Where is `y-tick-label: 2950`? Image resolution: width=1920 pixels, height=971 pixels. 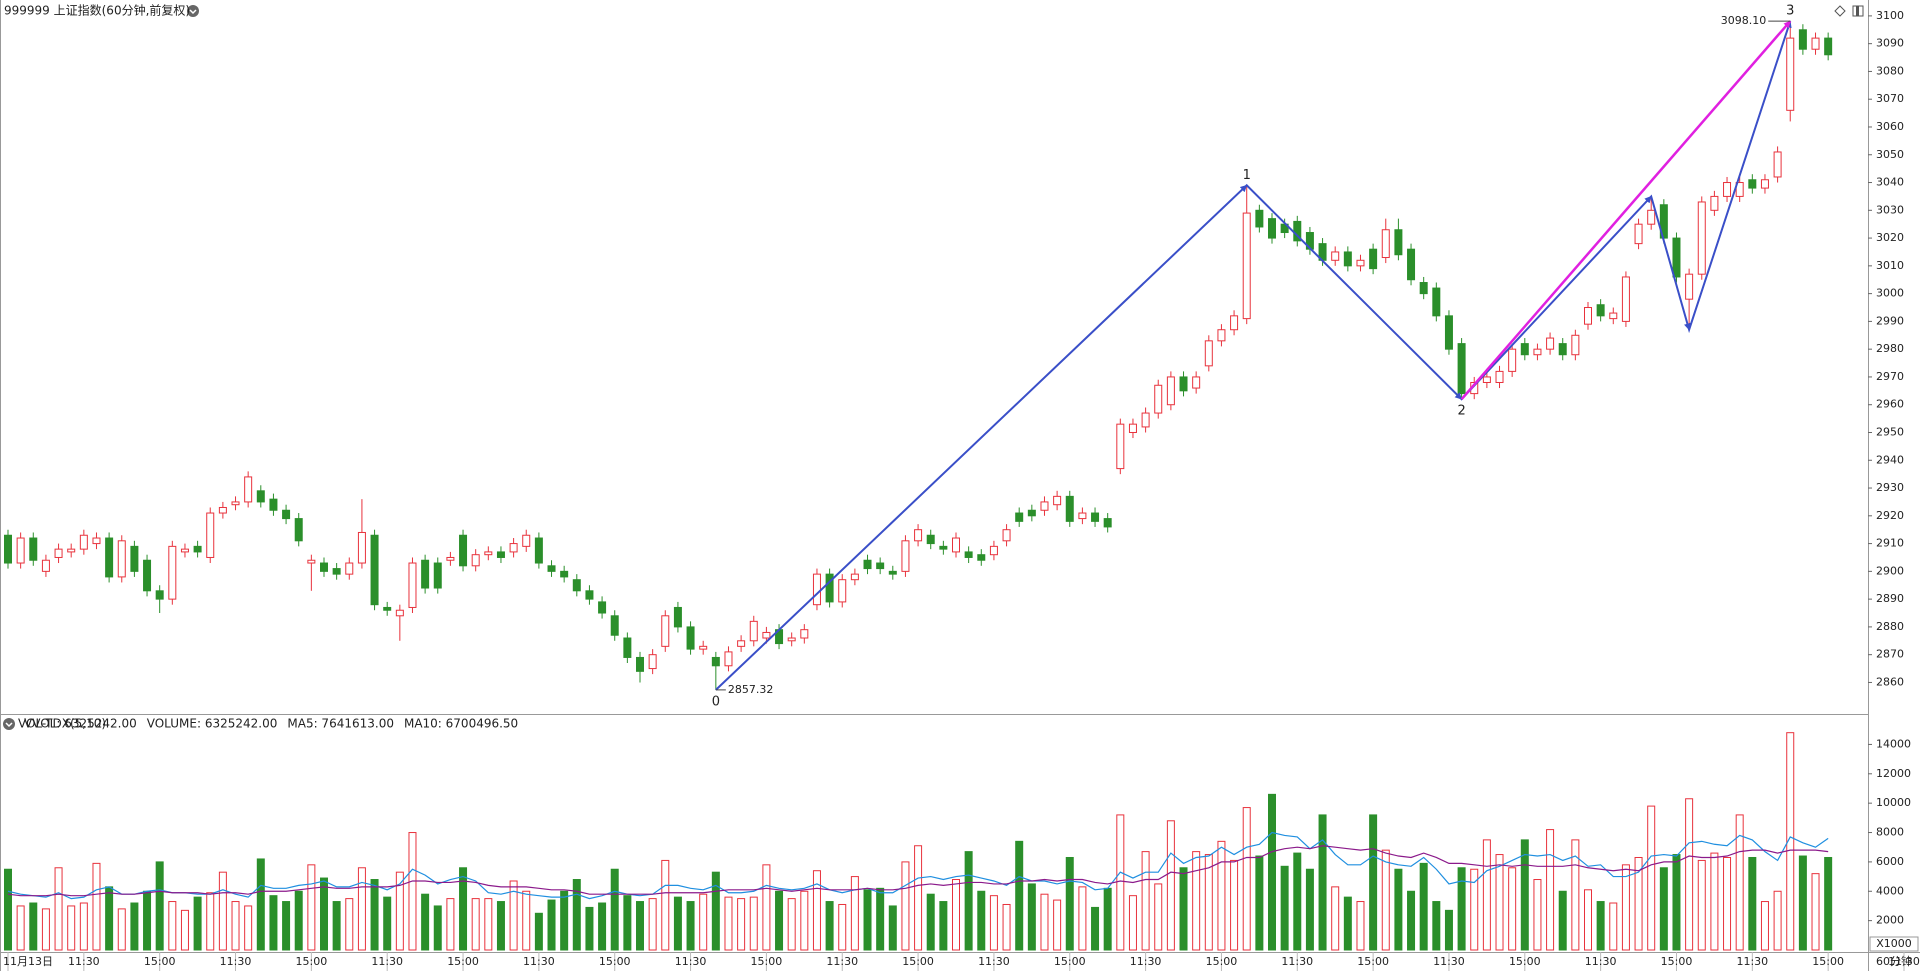
y-tick-label: 2950 is located at coordinates (1890, 431).